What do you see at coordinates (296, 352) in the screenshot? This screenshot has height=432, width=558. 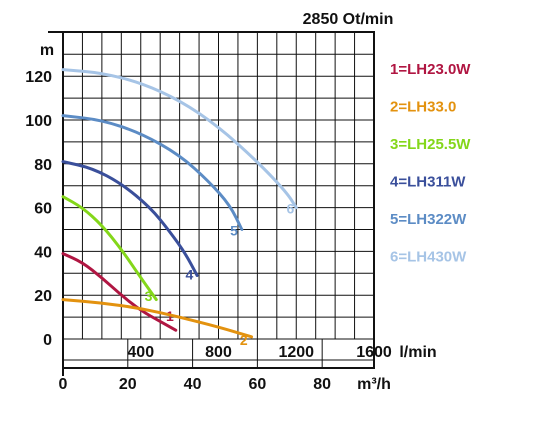 I see `x-tick-label: 1200` at bounding box center [296, 352].